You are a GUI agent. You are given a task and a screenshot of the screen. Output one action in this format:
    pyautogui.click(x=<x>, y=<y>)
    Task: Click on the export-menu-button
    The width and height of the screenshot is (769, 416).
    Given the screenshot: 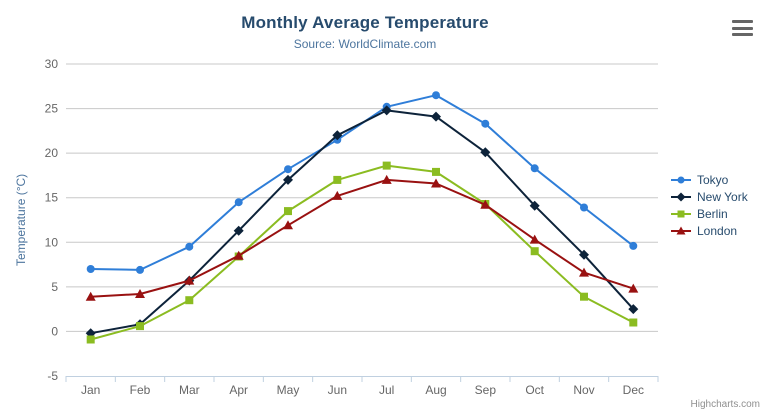 What is the action you would take?
    pyautogui.click(x=743, y=28)
    